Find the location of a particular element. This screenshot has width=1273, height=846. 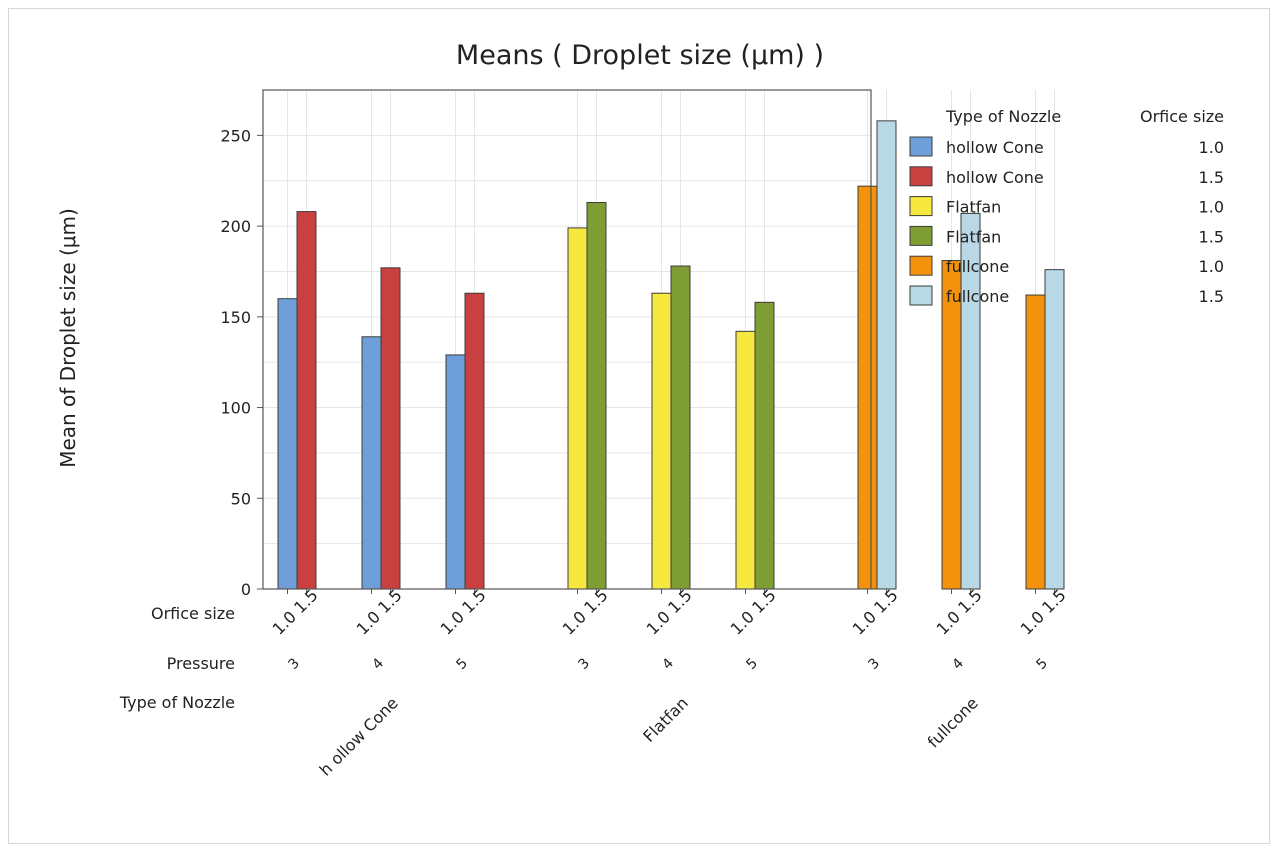

orifice-row-label: Orfice size is located at coordinates (193, 613).